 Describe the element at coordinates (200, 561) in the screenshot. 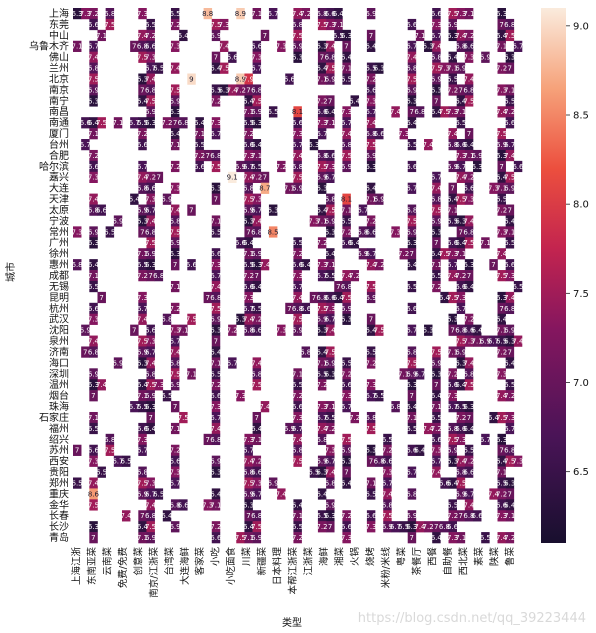

I see `x-tick-label: 客家菜` at that location.